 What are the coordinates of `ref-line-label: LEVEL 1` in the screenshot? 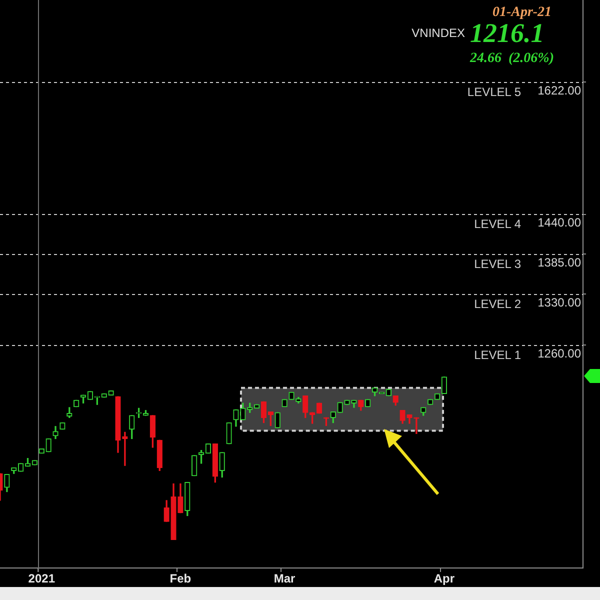 It's located at (498, 355).